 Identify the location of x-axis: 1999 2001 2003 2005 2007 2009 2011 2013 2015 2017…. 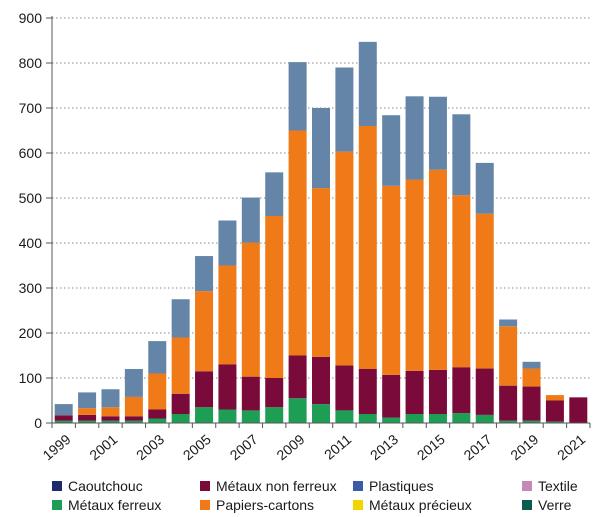
(315, 442).